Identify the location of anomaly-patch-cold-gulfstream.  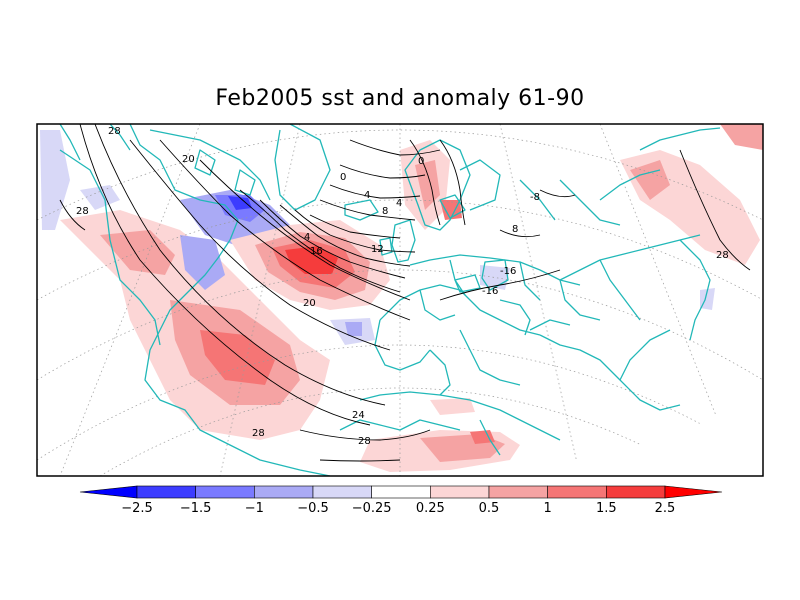
(202, 262).